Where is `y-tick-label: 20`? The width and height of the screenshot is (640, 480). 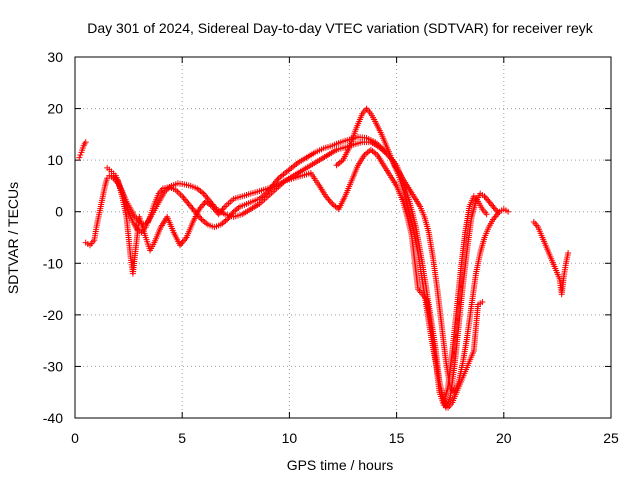
y-tick-label: 20 is located at coordinates (55, 109).